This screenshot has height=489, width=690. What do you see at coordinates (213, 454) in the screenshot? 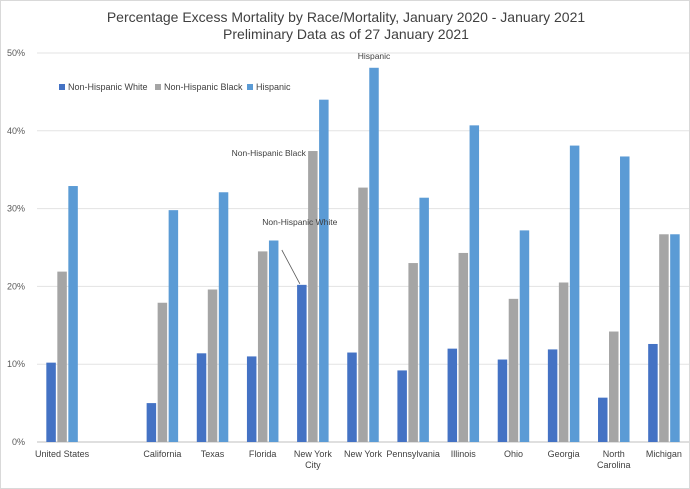
I see `x-tick-label: Texas` at bounding box center [213, 454].